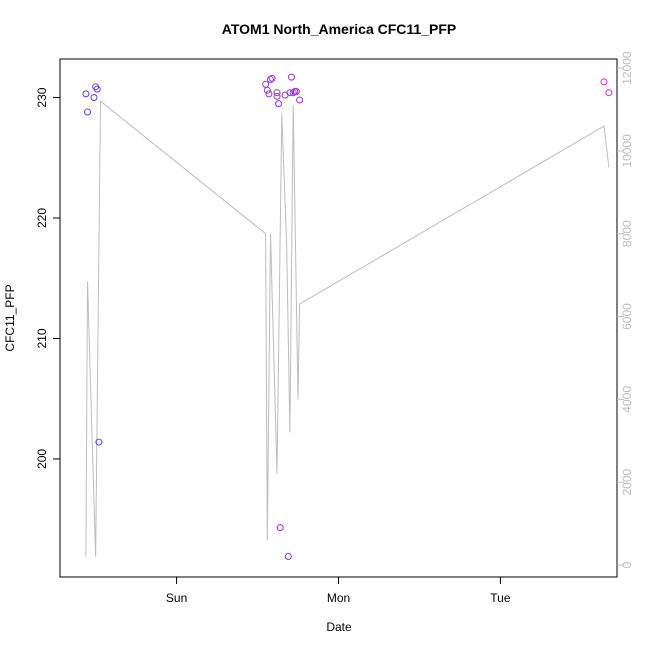  What do you see at coordinates (339, 627) in the screenshot?
I see `x-axis-label: Date` at bounding box center [339, 627].